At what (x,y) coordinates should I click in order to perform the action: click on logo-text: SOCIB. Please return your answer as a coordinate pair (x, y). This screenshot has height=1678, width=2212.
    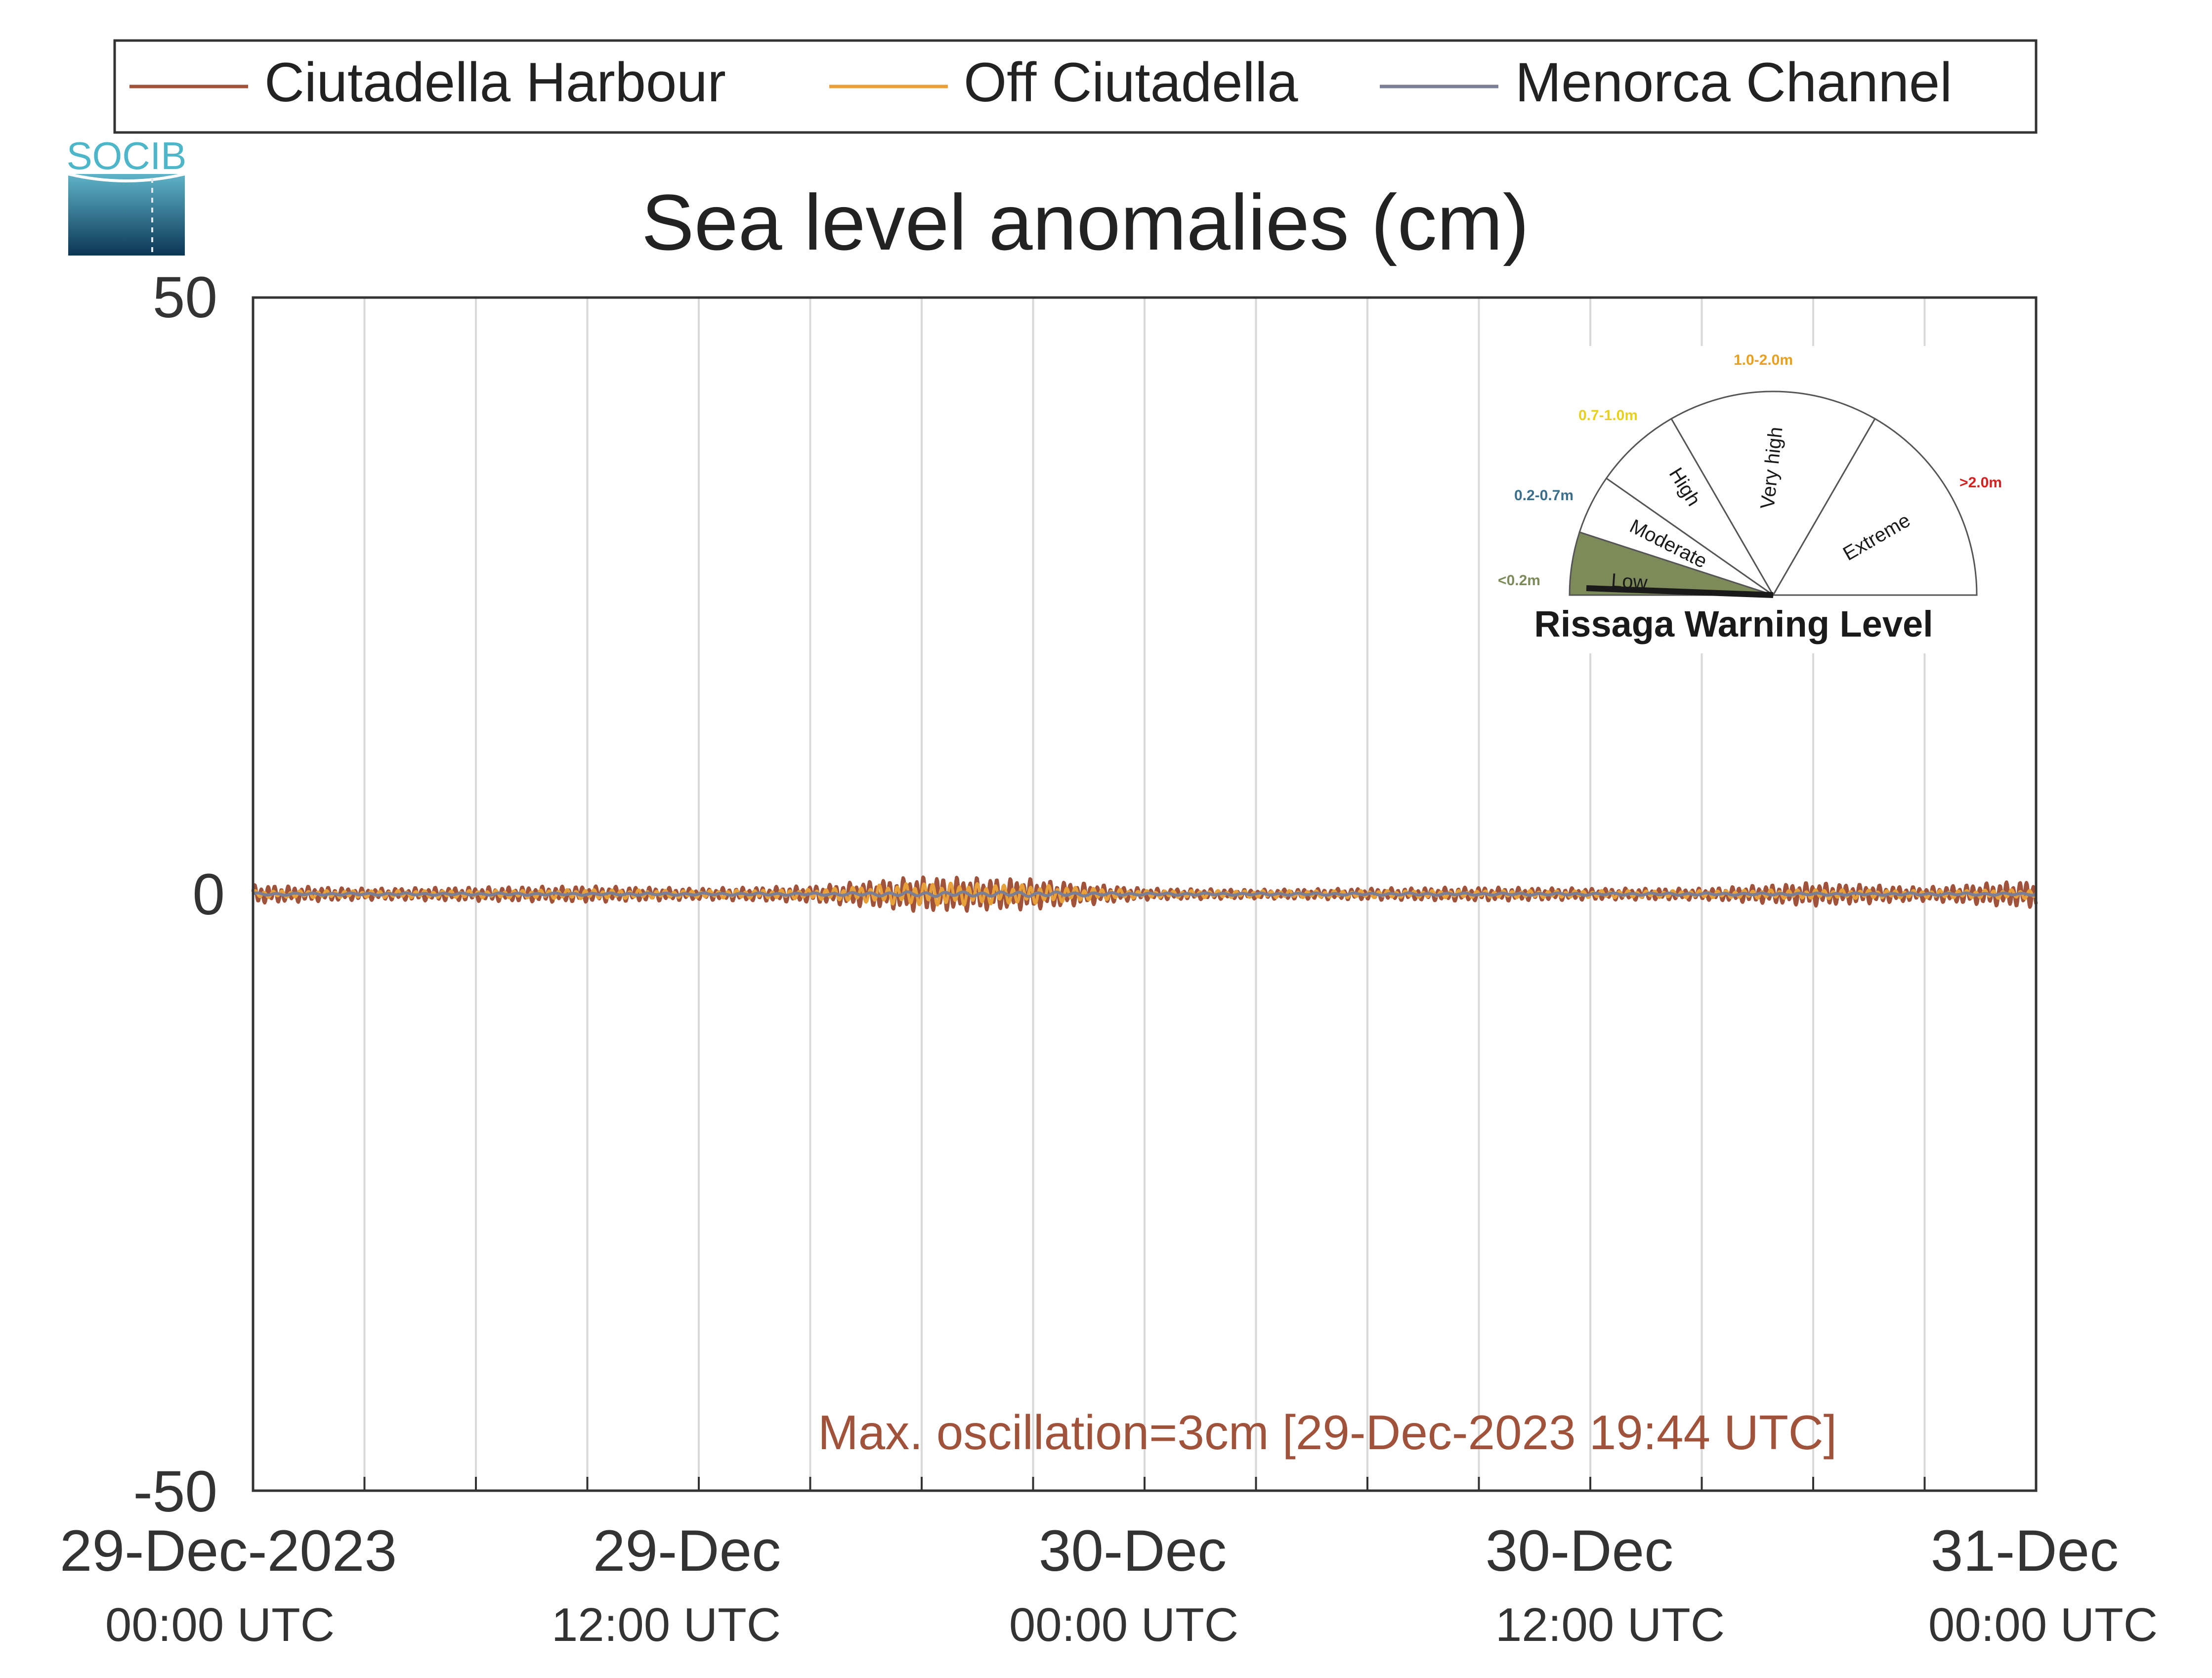
    Looking at the image, I should click on (127, 155).